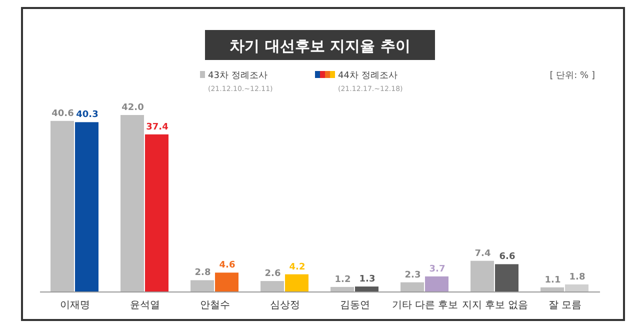  Describe the element at coordinates (507, 257) in the screenshot. I see `data-label: 6.6` at that location.